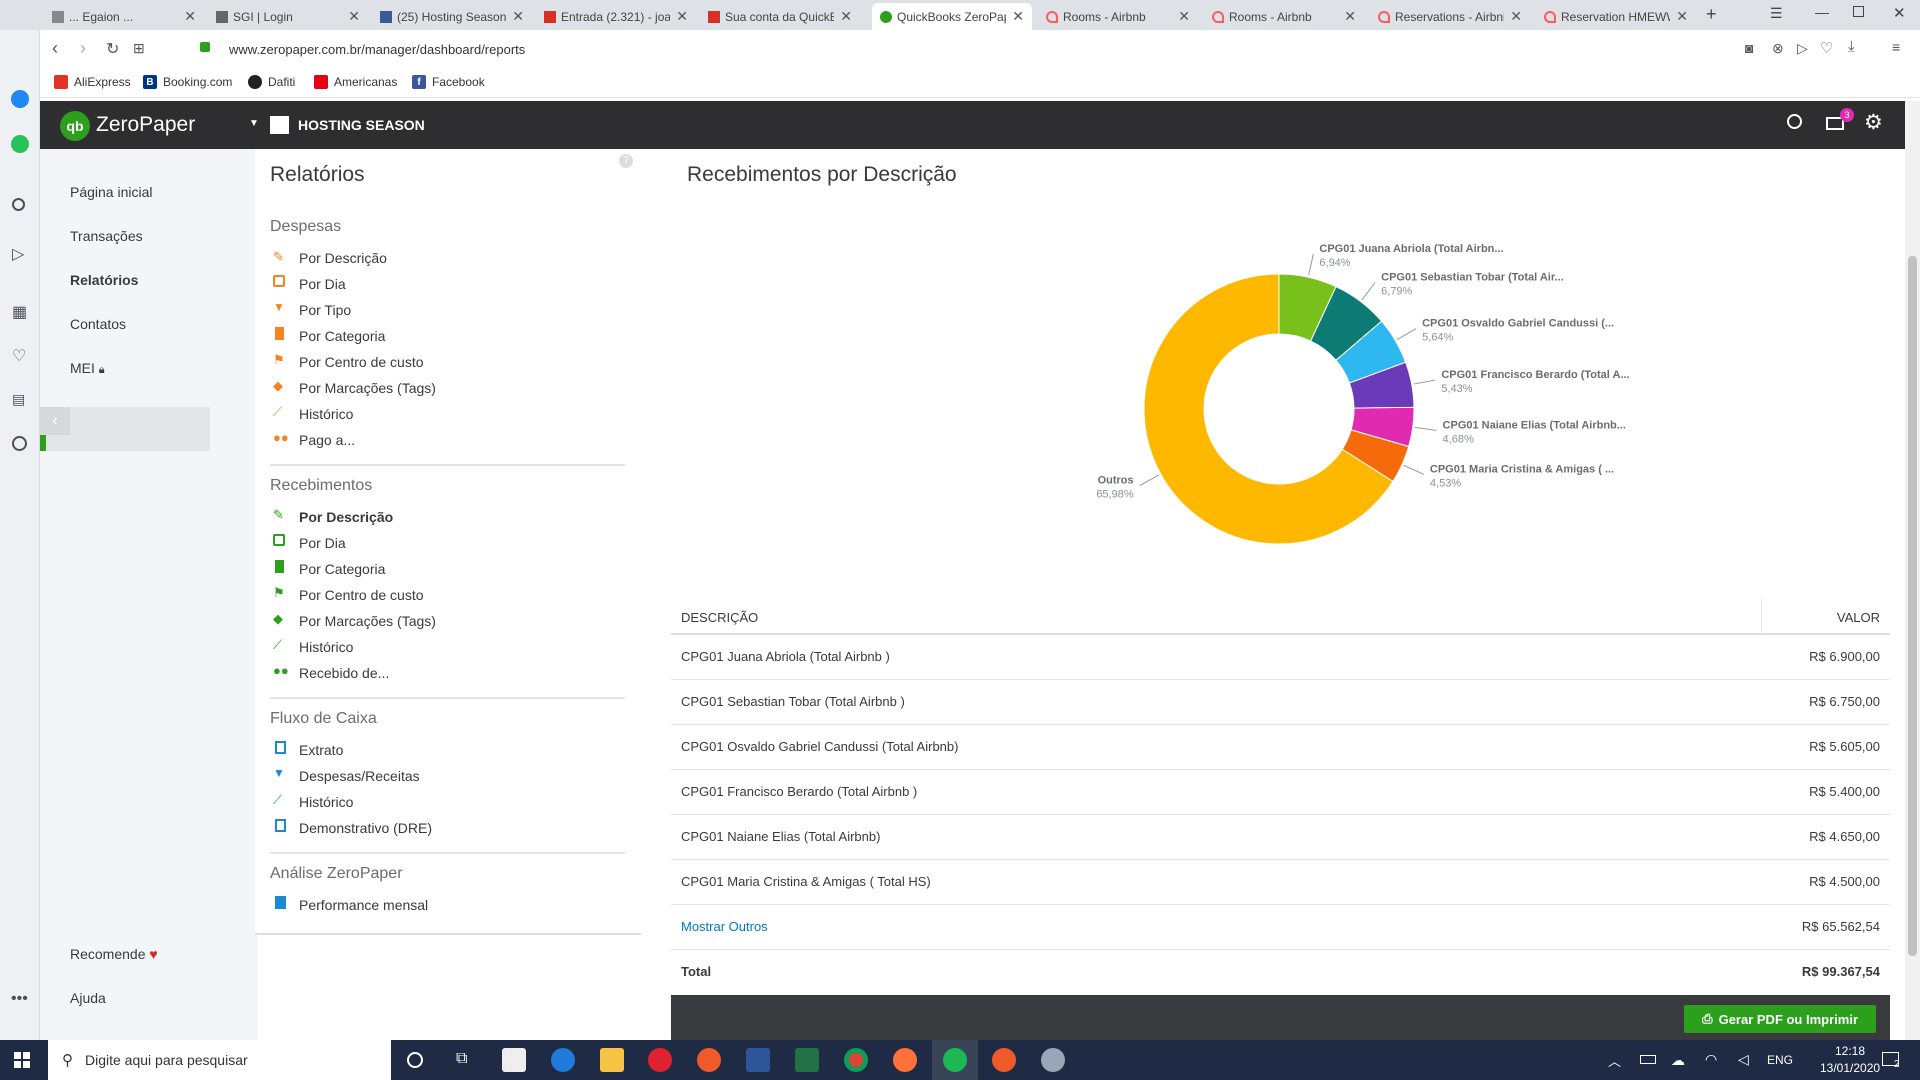  I want to click on cortana-icon, so click(415, 1060).